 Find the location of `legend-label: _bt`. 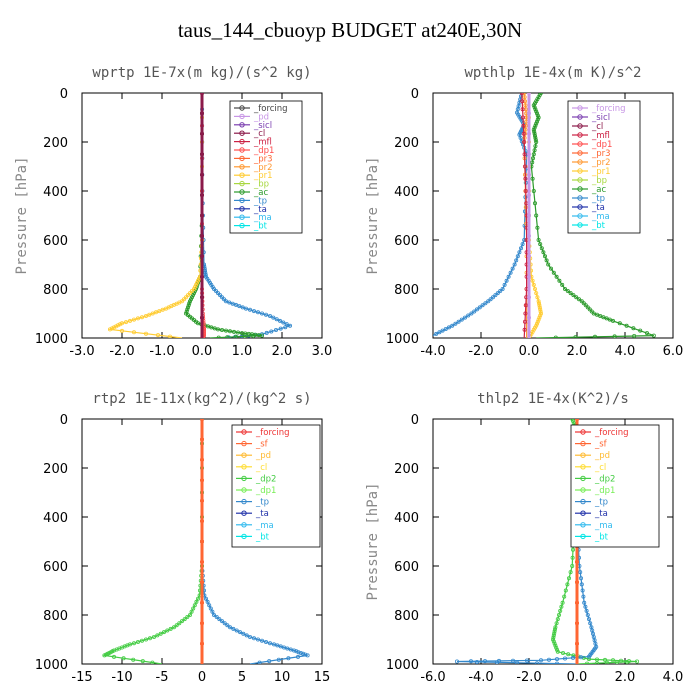

legend-label: _bt is located at coordinates (262, 537).